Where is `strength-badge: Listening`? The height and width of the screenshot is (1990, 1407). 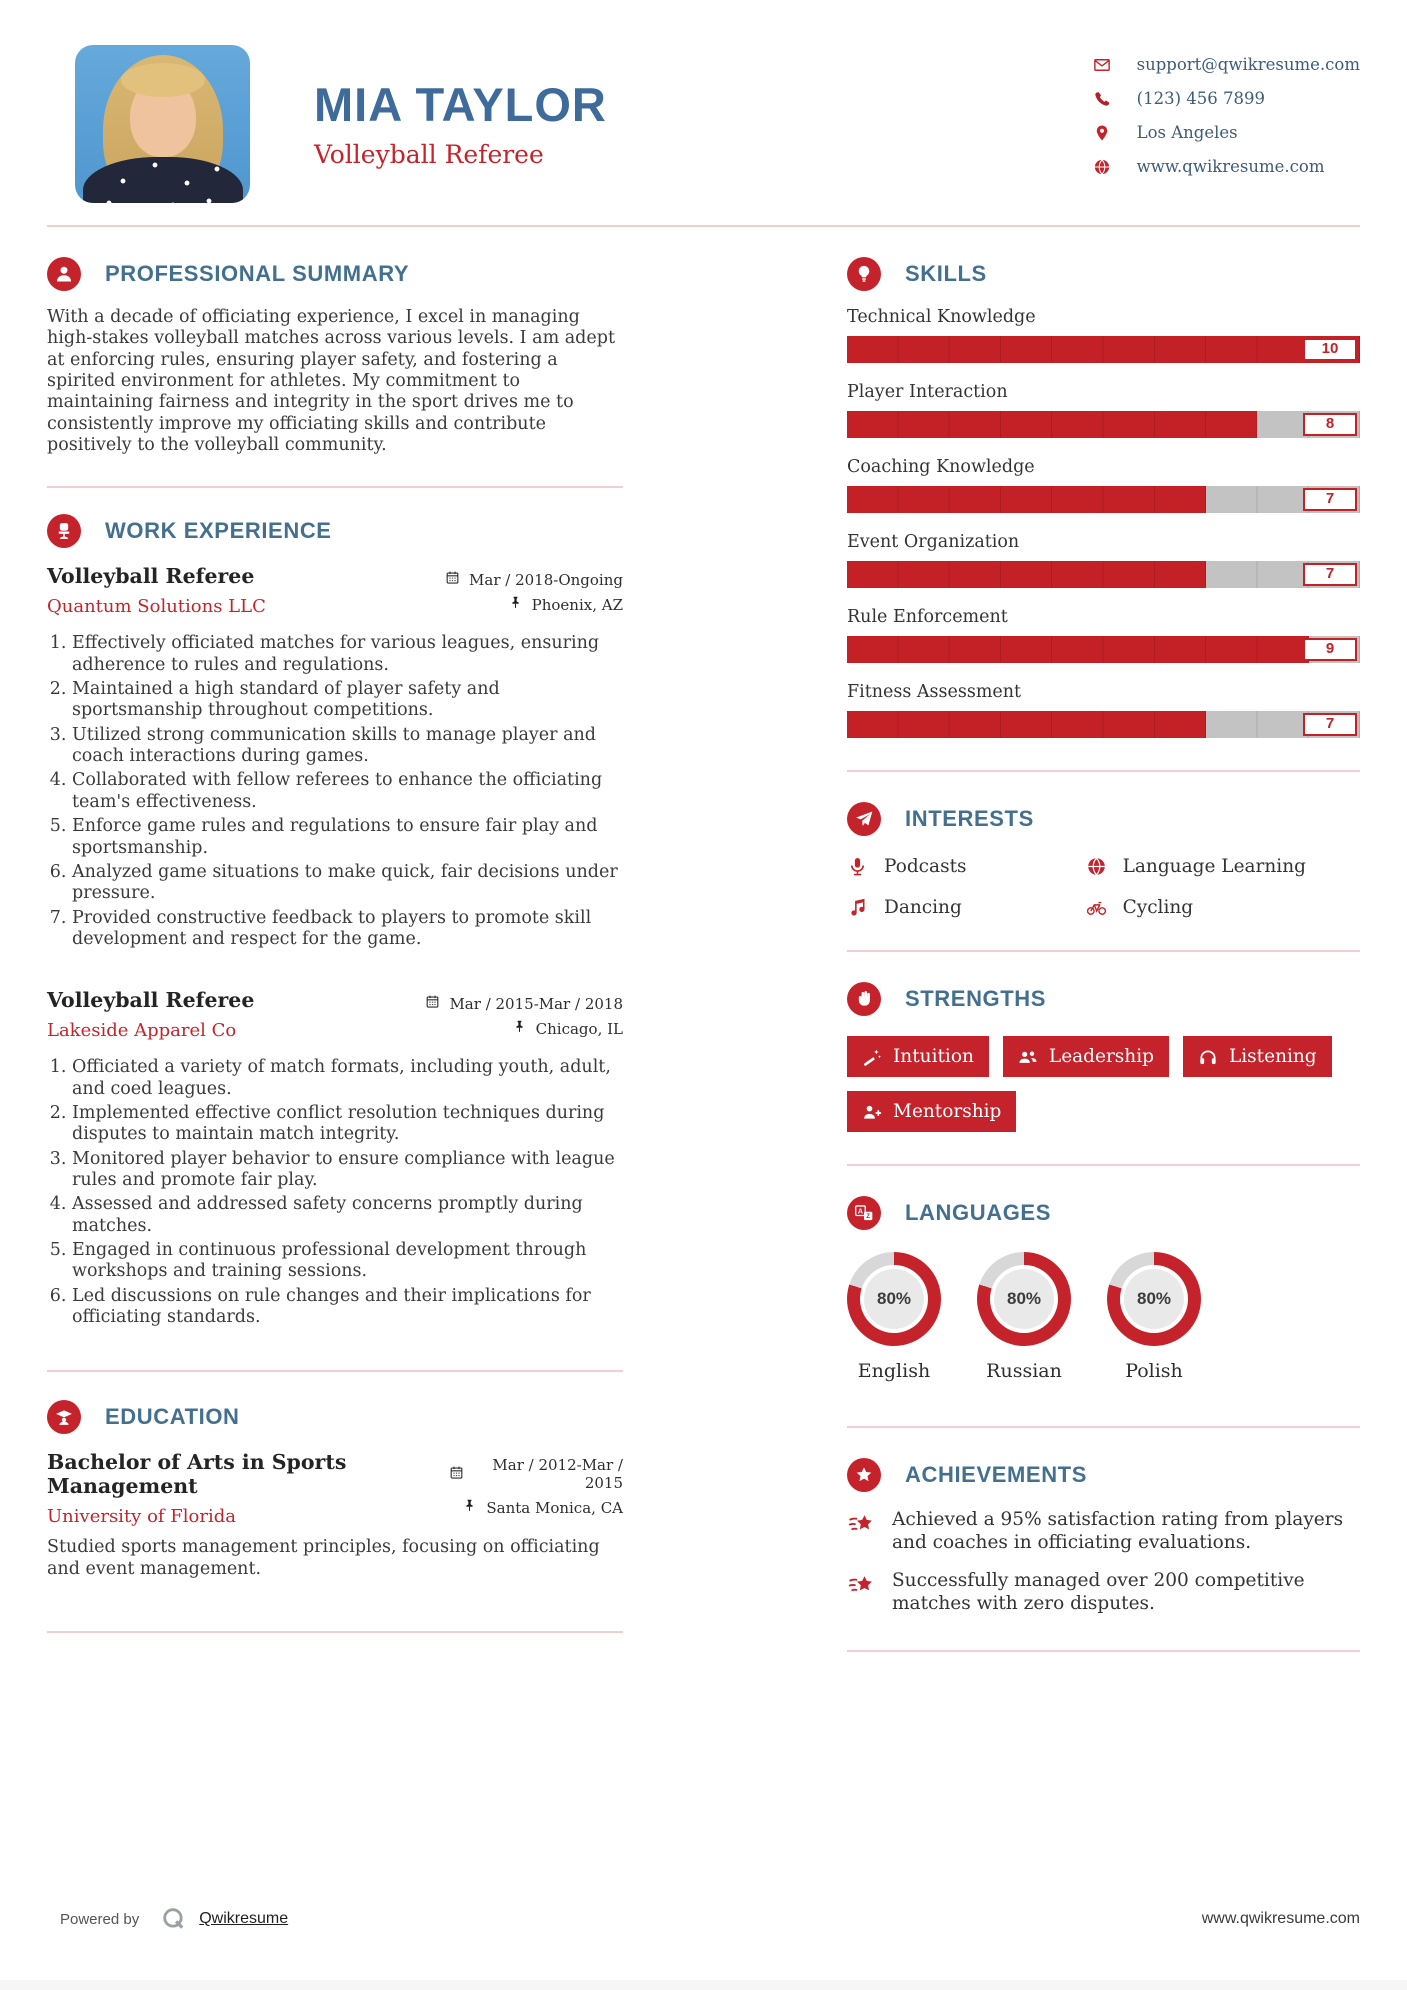 strength-badge: Listening is located at coordinates (1257, 1056).